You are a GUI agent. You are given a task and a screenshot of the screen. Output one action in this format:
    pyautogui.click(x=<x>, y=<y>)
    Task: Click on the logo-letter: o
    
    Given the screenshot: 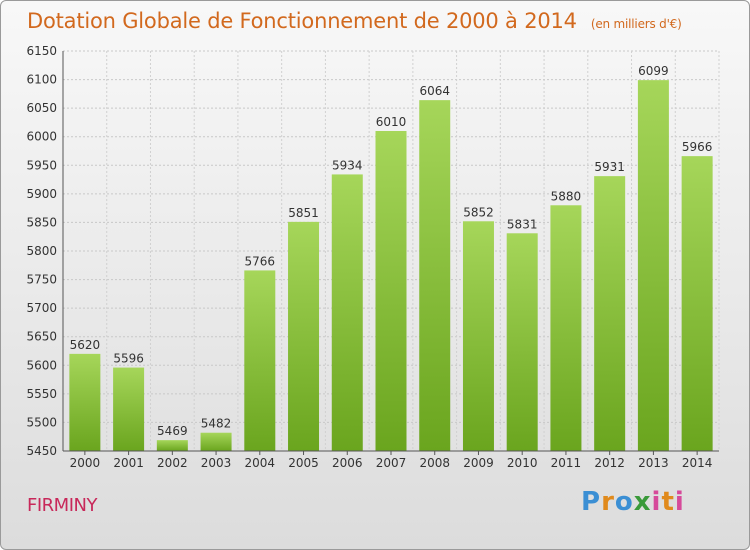 What is the action you would take?
    pyautogui.click(x=624, y=502)
    